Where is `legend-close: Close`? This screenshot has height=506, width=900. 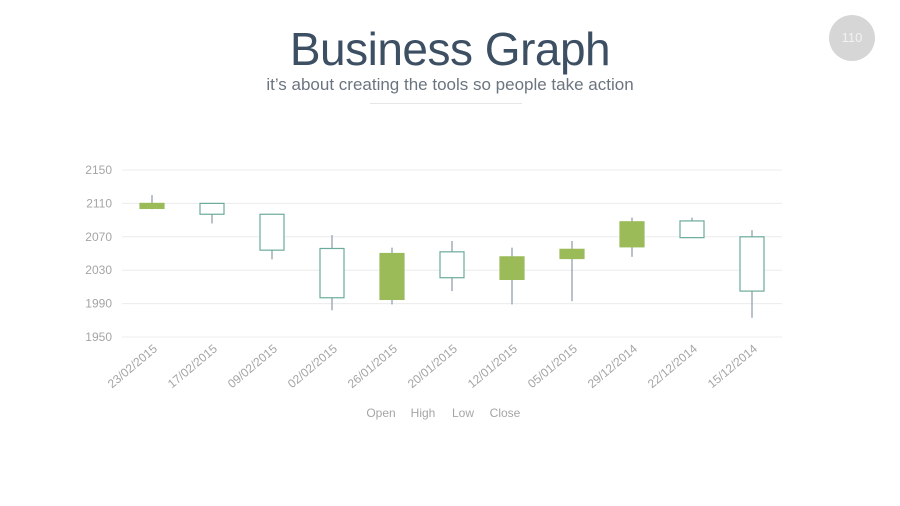
legend-close: Close is located at coordinates (505, 413).